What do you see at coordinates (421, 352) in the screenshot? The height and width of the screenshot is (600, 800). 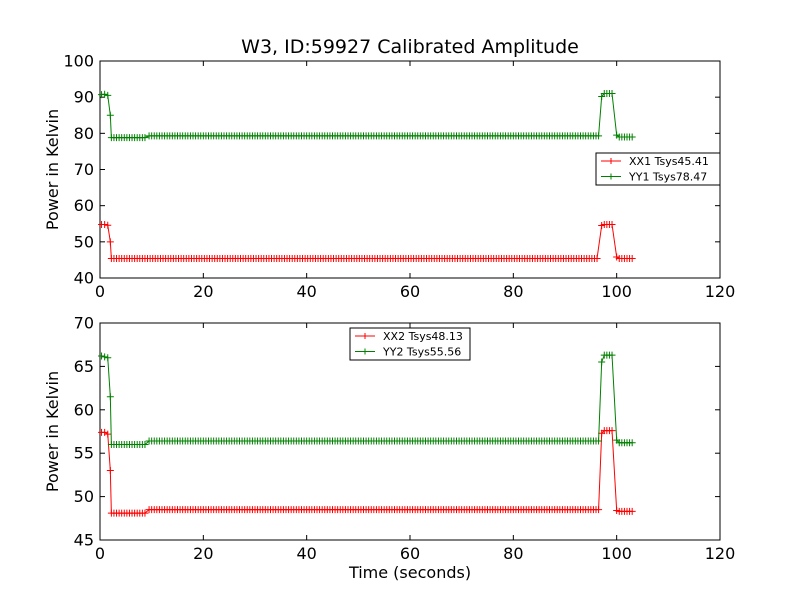 I see `legend-label: YY2 Tsys55.56` at bounding box center [421, 352].